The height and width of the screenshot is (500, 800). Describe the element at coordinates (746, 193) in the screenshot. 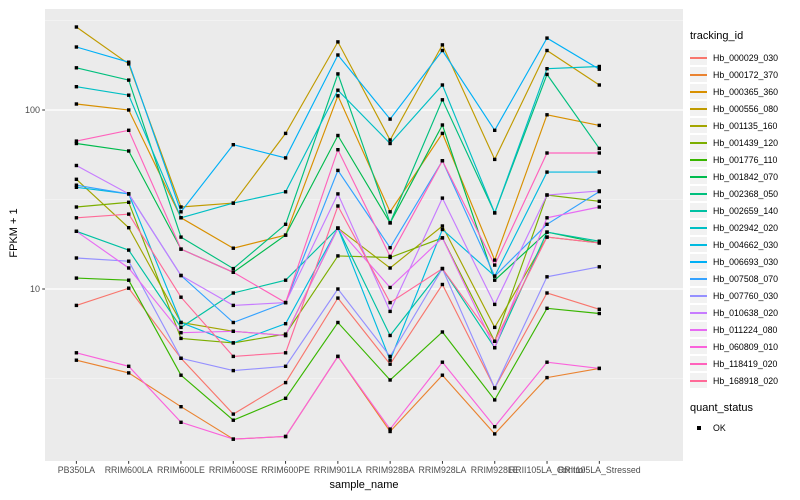

I see `legend-item-label: Hb_002368_050` at that location.